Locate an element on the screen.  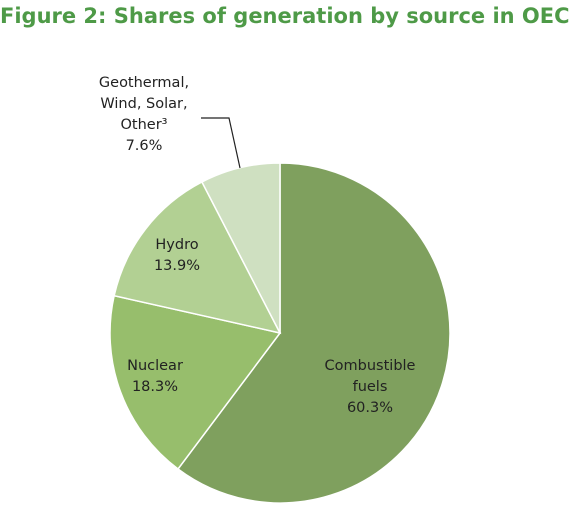
category-label: Nuclear is located at coordinates (155, 366).